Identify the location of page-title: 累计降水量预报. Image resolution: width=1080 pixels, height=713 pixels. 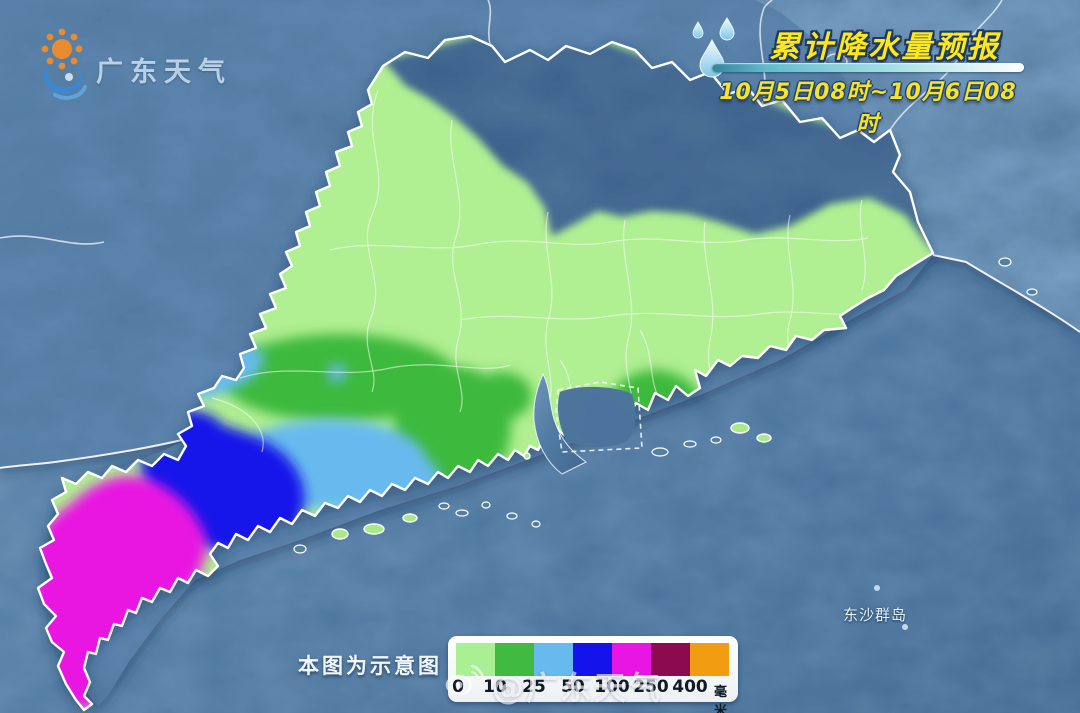
(885, 47).